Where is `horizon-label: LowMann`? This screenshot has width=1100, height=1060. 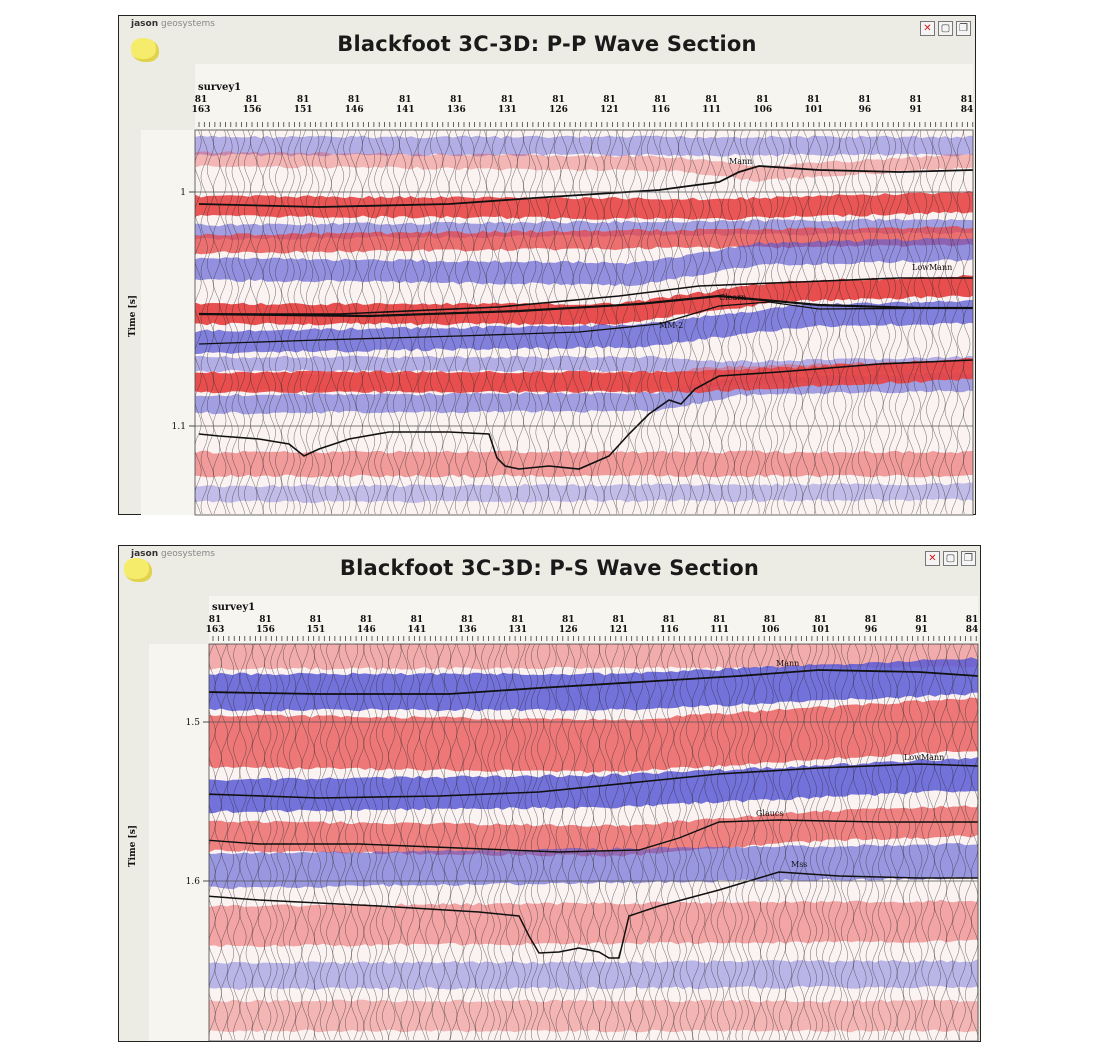 horizon-label: LowMann is located at coordinates (932, 267).